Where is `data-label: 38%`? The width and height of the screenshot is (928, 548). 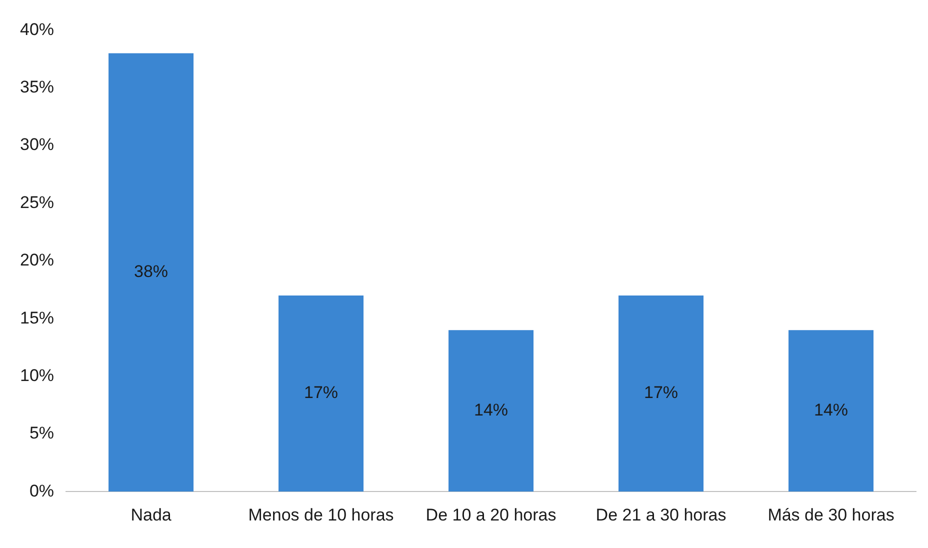 data-label: 38% is located at coordinates (151, 272).